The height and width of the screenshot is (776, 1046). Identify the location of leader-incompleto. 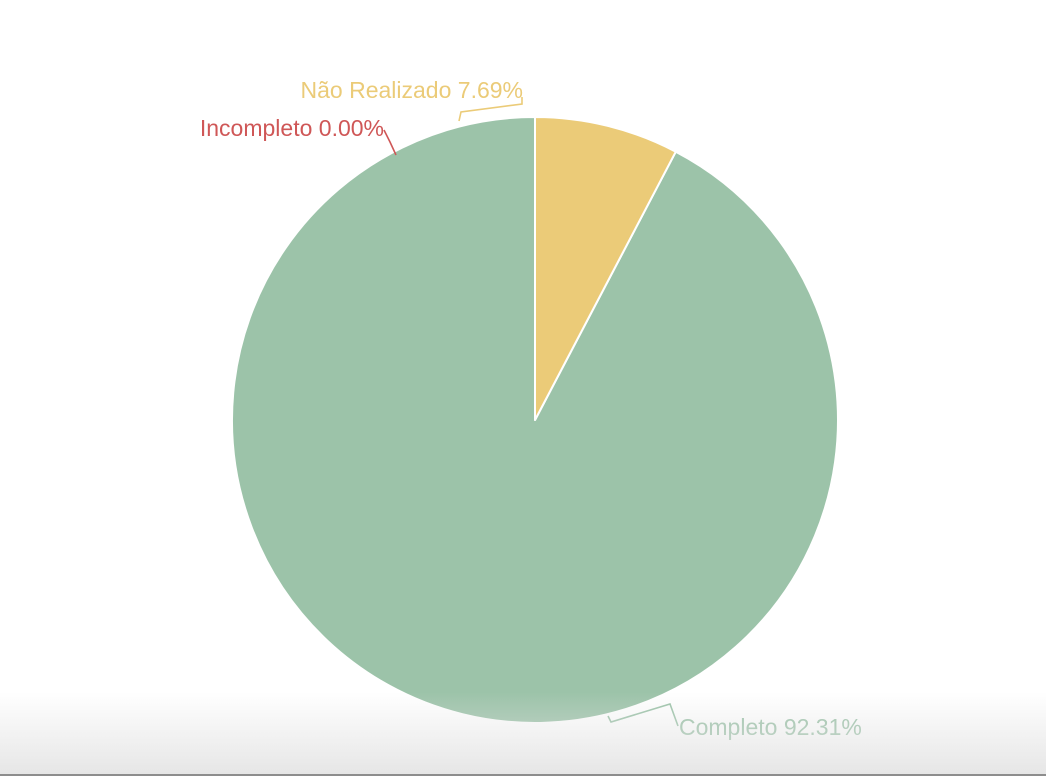
(390, 142).